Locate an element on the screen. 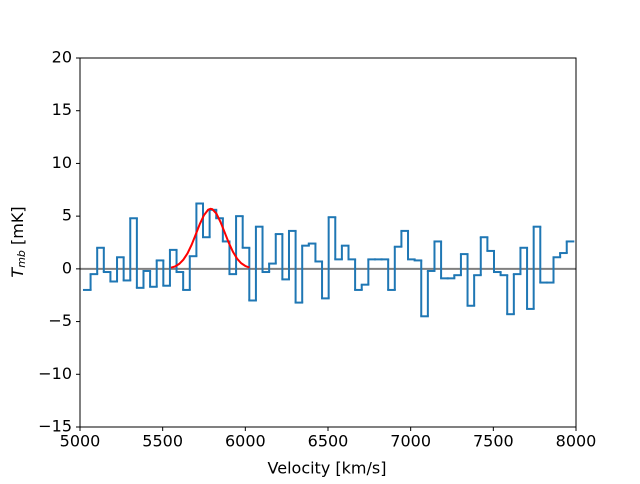 The image size is (640, 484). x-tick-label: 6000 is located at coordinates (245, 441).